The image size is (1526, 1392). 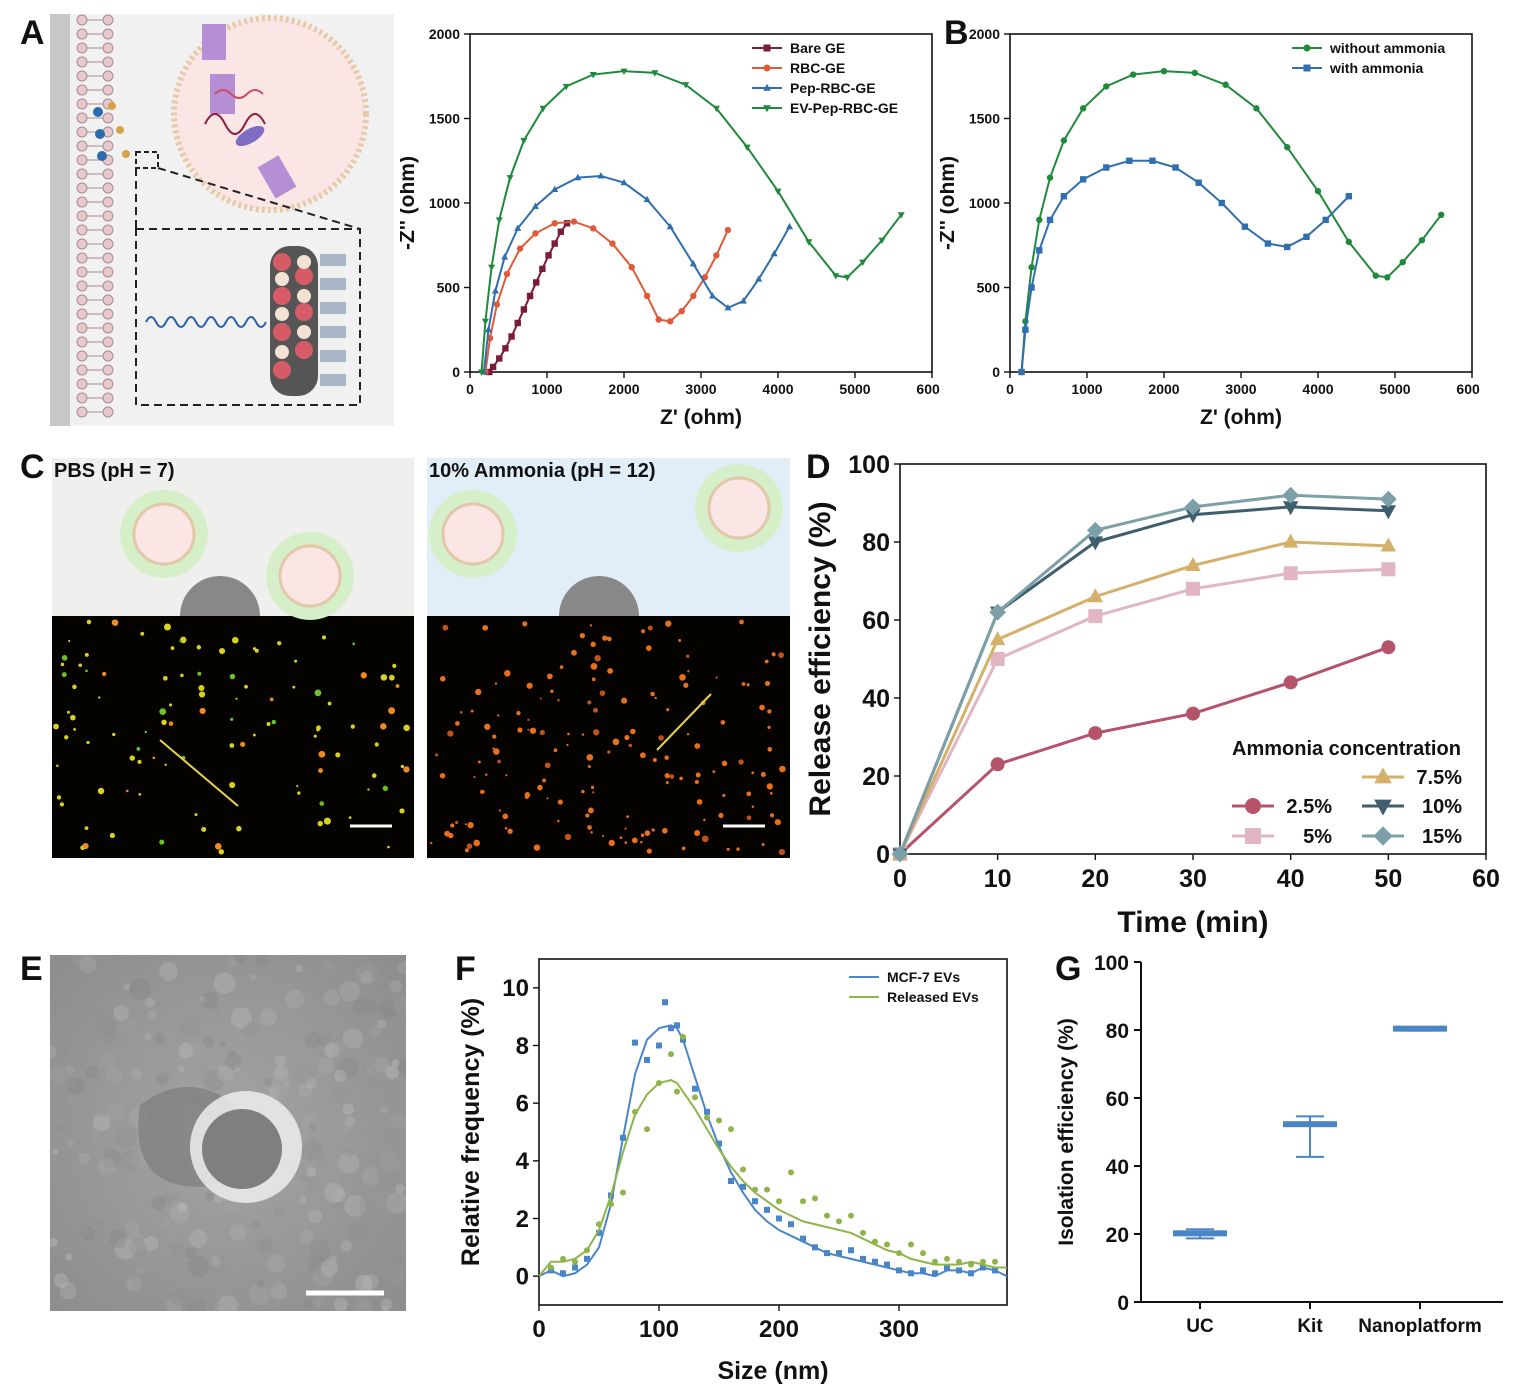 What do you see at coordinates (820, 658) in the screenshot?
I see `y-axis-title: Release efficiency (%)` at bounding box center [820, 658].